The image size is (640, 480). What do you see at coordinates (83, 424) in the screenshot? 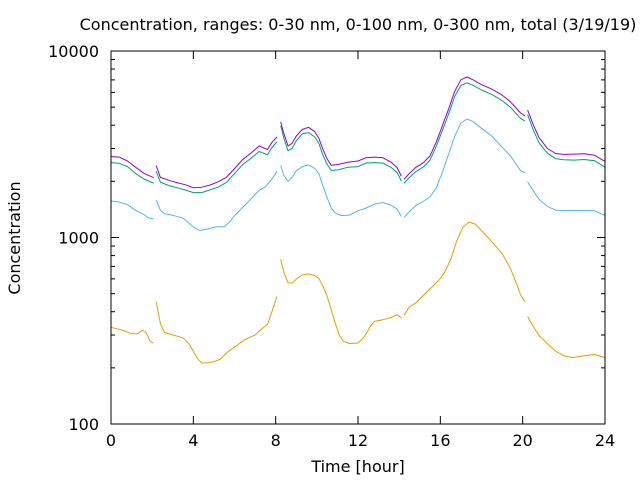
I see `y-tick-label: 100` at bounding box center [83, 424].